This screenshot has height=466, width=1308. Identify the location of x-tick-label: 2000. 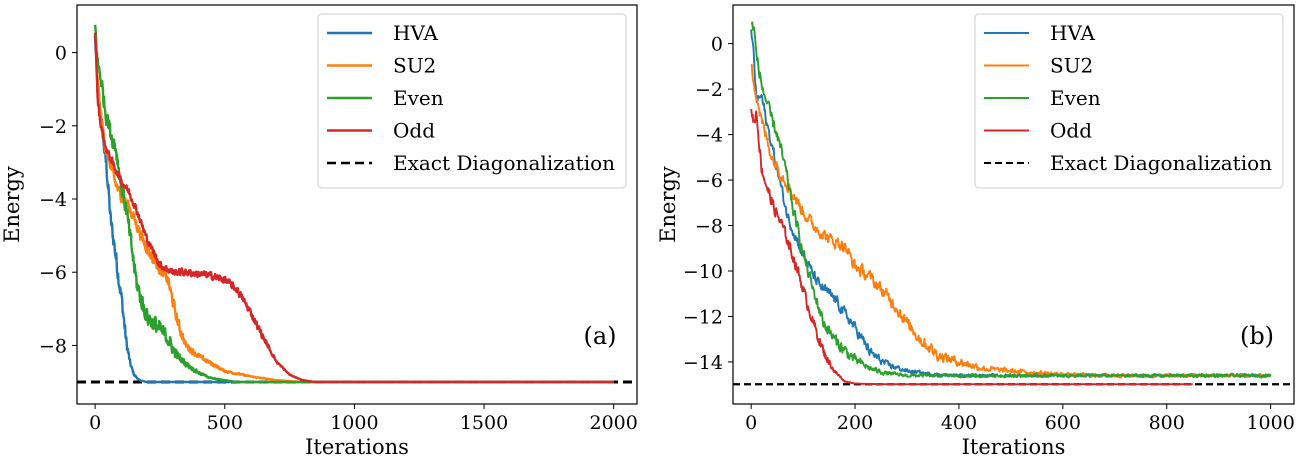
(613, 423).